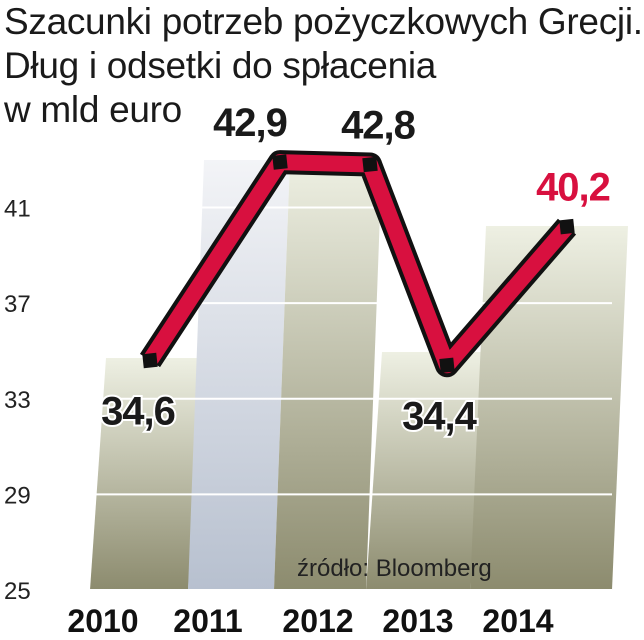 The image size is (644, 640). What do you see at coordinates (102, 621) in the screenshot?
I see `x-tick-label: 2010` at bounding box center [102, 621].